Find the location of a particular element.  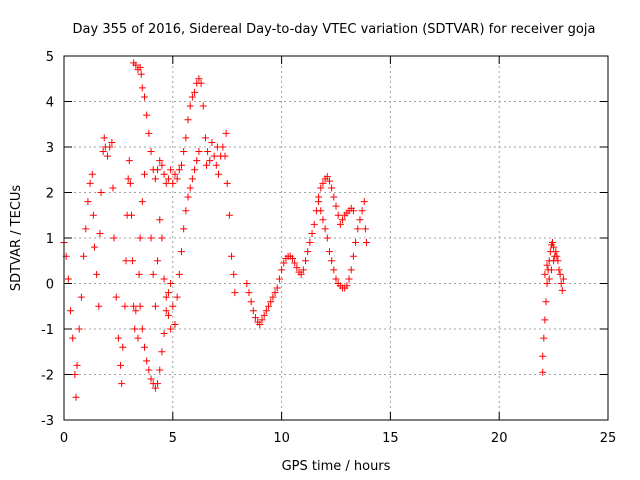

x-tick-label: 5 is located at coordinates (173, 438).